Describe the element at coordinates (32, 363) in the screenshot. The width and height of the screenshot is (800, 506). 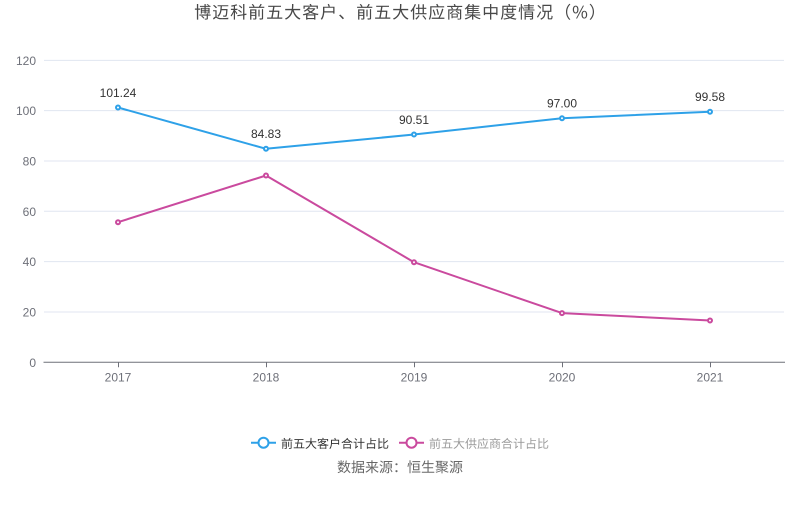
I see `svg-text: 0` at that location.